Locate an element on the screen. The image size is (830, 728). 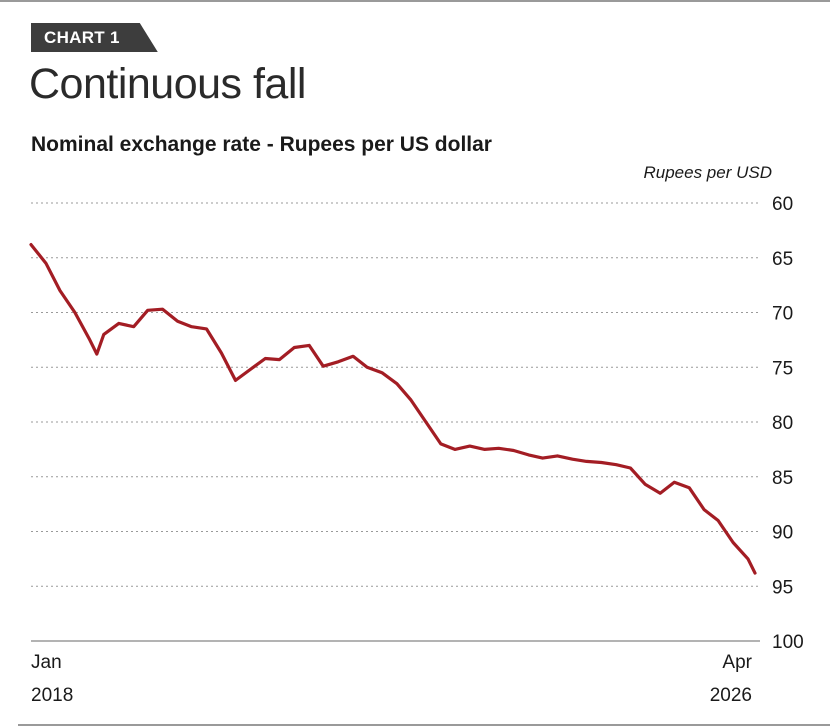
x-tick-year-label: 2018 is located at coordinates (52, 695).